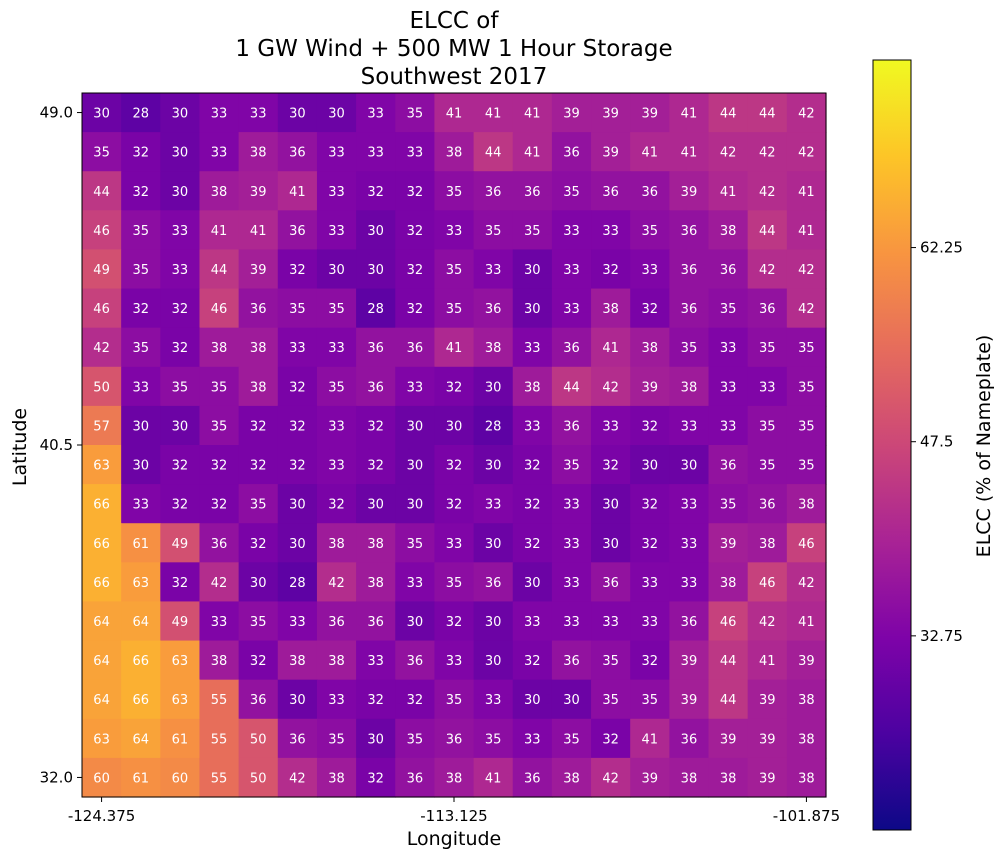 The width and height of the screenshot is (1004, 861). I want to click on heatmap-cell-label: 61, so click(180, 739).